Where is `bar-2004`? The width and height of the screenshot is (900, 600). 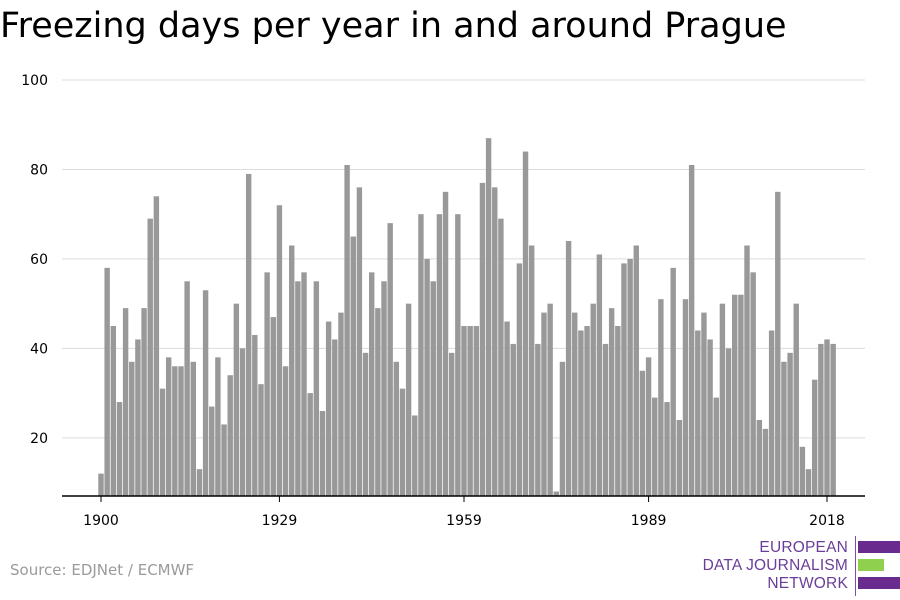 bar-2004 is located at coordinates (741, 395).